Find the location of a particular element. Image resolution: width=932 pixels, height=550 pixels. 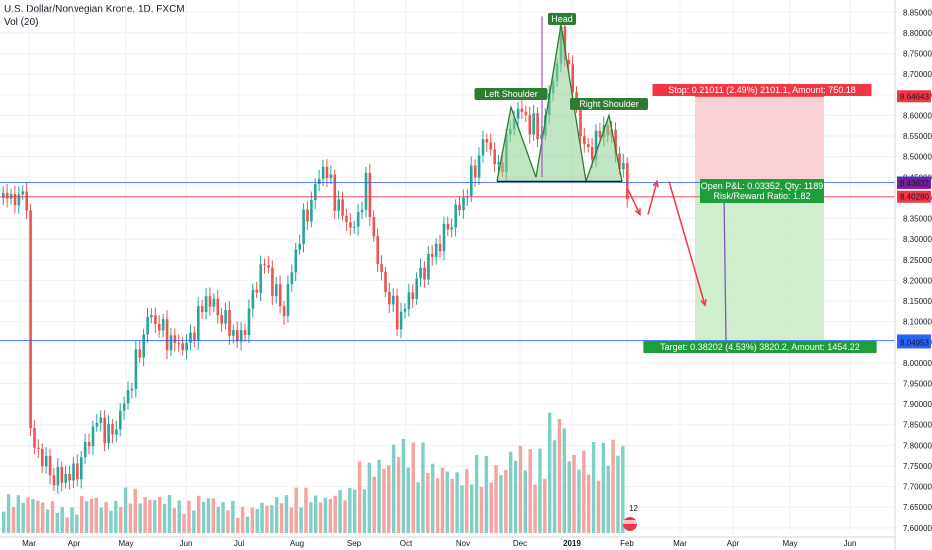

time-axis-tick: Apr is located at coordinates (733, 543).